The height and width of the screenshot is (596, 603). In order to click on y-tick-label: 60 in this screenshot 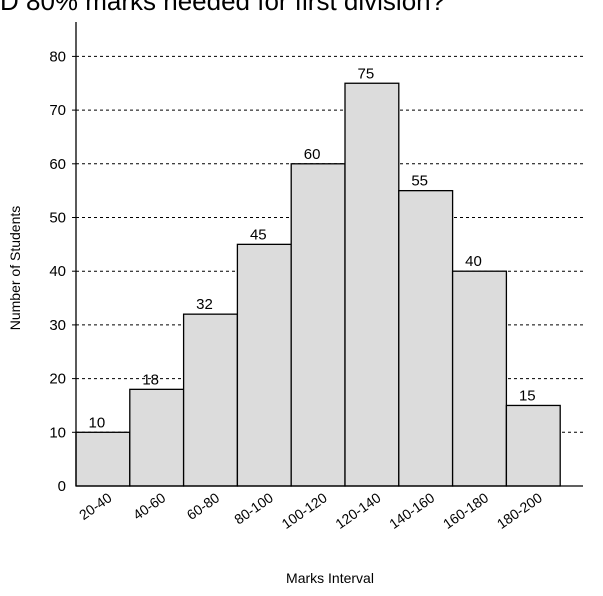, I will do `click(57, 164)`.